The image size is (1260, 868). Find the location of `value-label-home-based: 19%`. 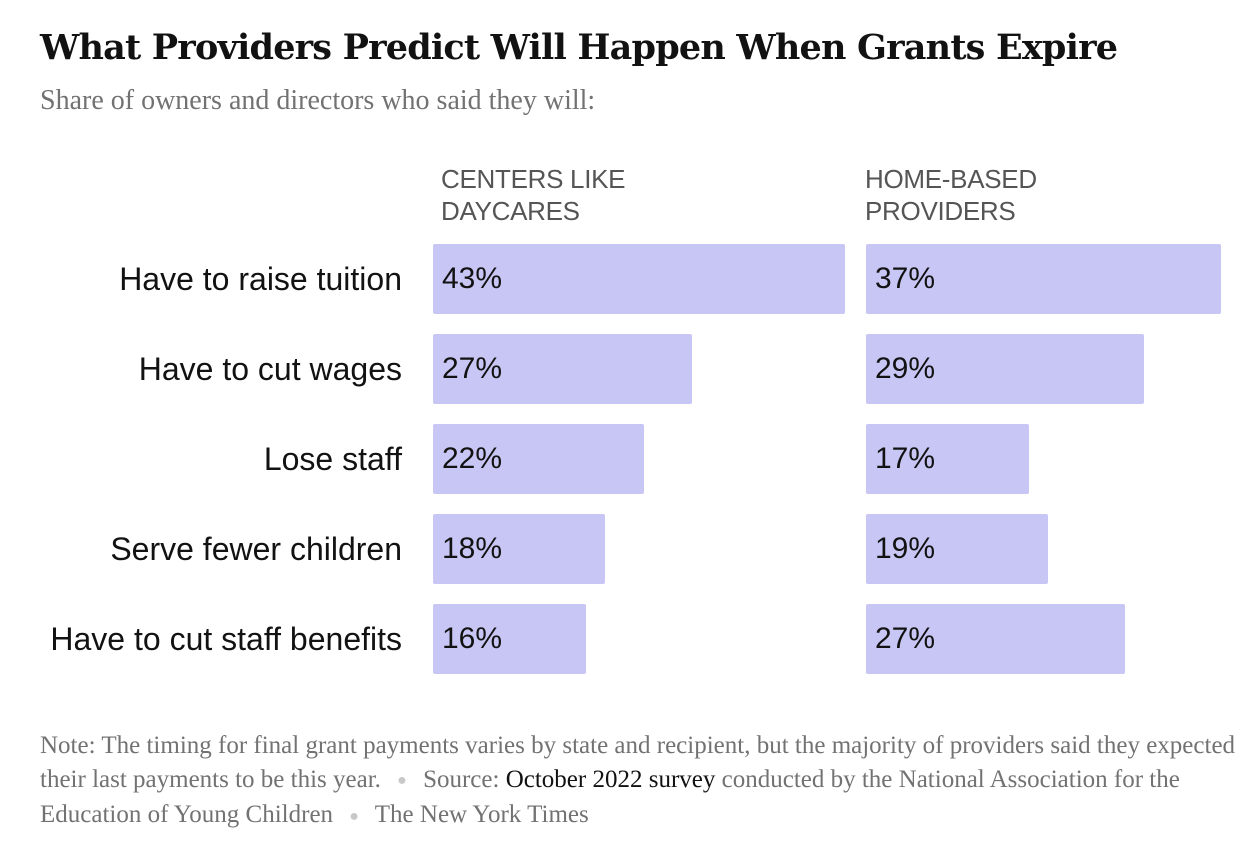

value-label-home-based: 19% is located at coordinates (905, 548).